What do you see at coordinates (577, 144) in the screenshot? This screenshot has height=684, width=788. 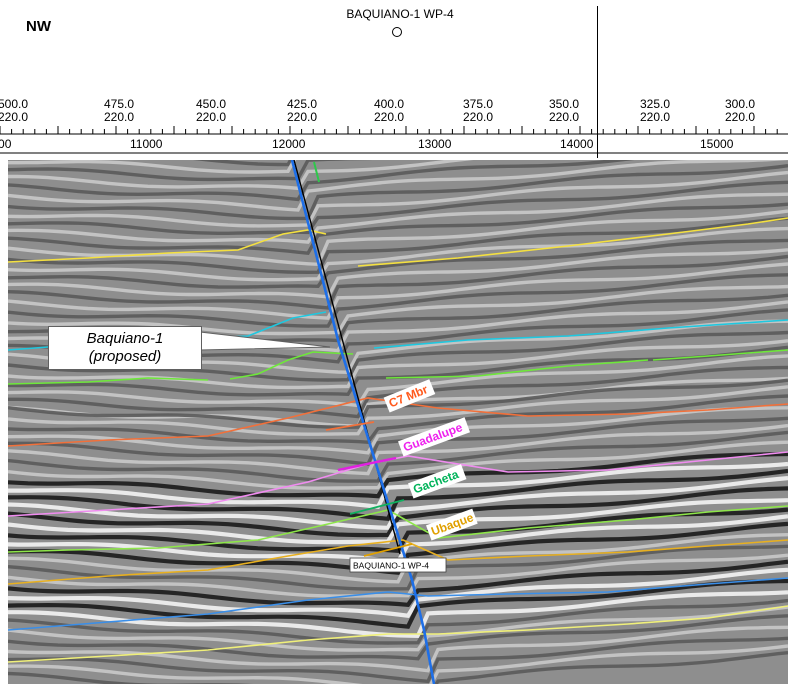 I see `trace-label: 14000` at bounding box center [577, 144].